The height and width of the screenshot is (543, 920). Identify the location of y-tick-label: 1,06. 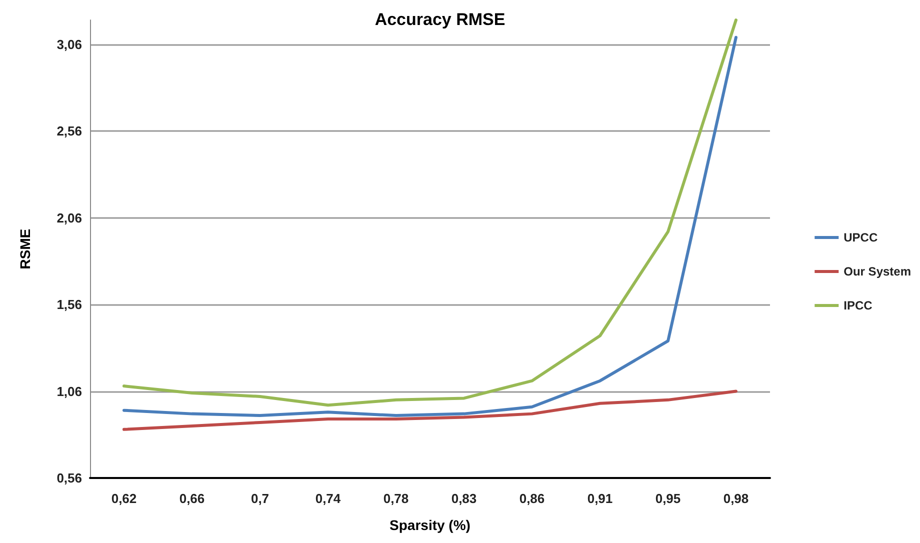
(69, 391).